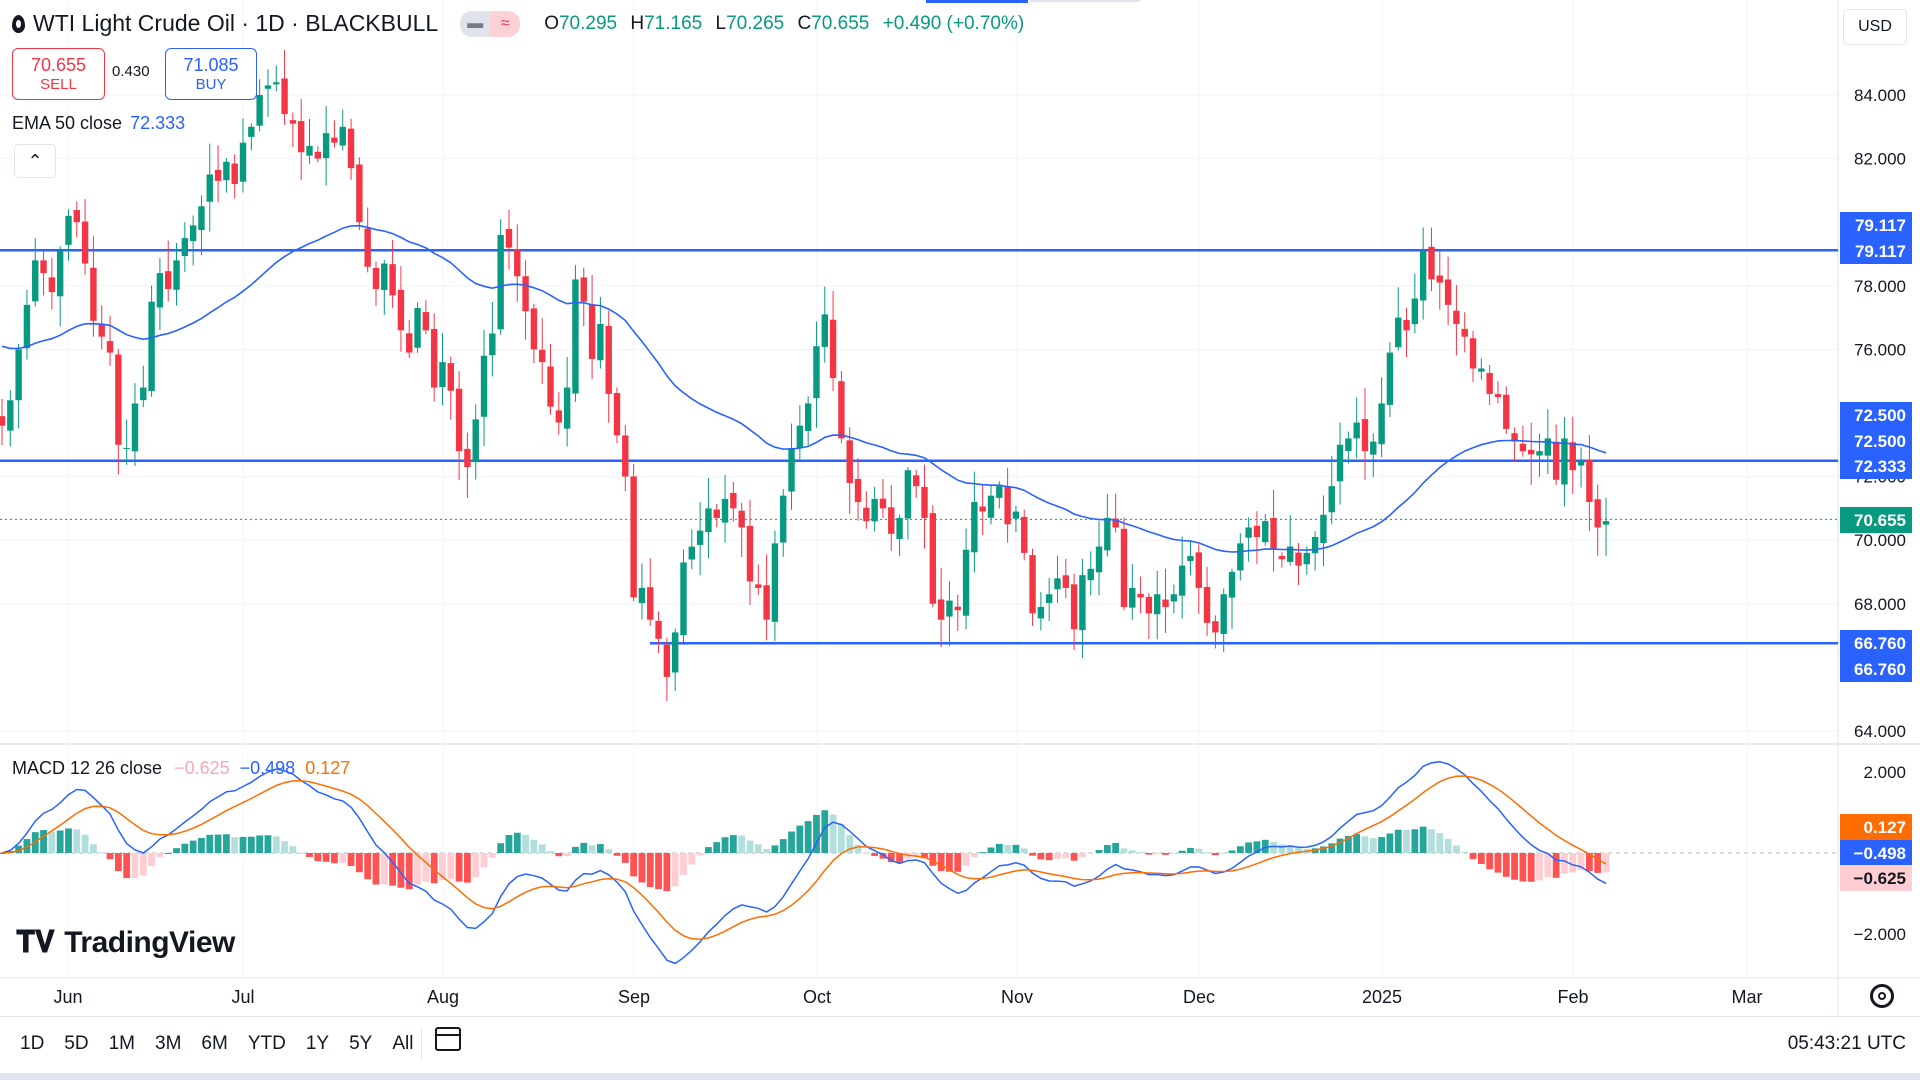  Describe the element at coordinates (76, 1043) in the screenshot. I see `range-5d: 5D` at that location.